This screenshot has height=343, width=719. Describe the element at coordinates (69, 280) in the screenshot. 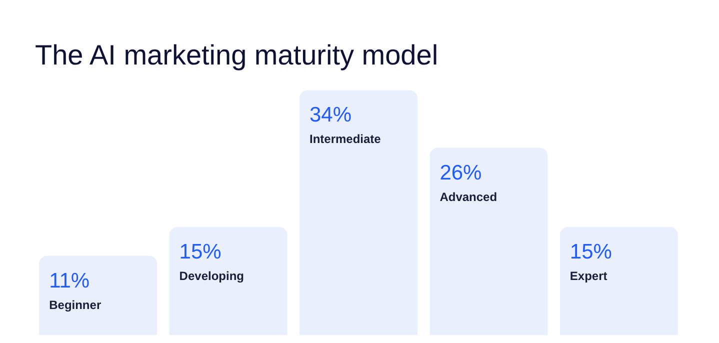

I see `data-label: 11%` at that location.